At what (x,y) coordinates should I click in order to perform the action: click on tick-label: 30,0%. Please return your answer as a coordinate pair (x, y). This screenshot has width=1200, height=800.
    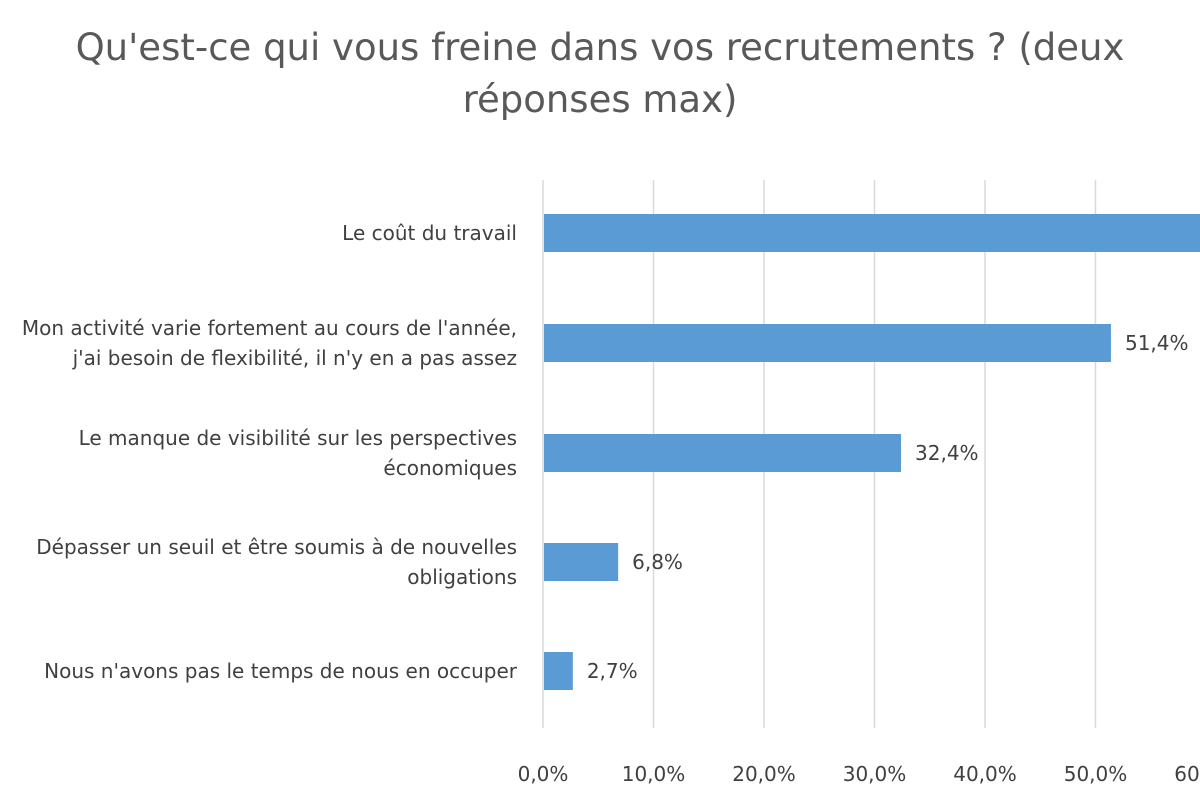
    Looking at the image, I should click on (875, 774).